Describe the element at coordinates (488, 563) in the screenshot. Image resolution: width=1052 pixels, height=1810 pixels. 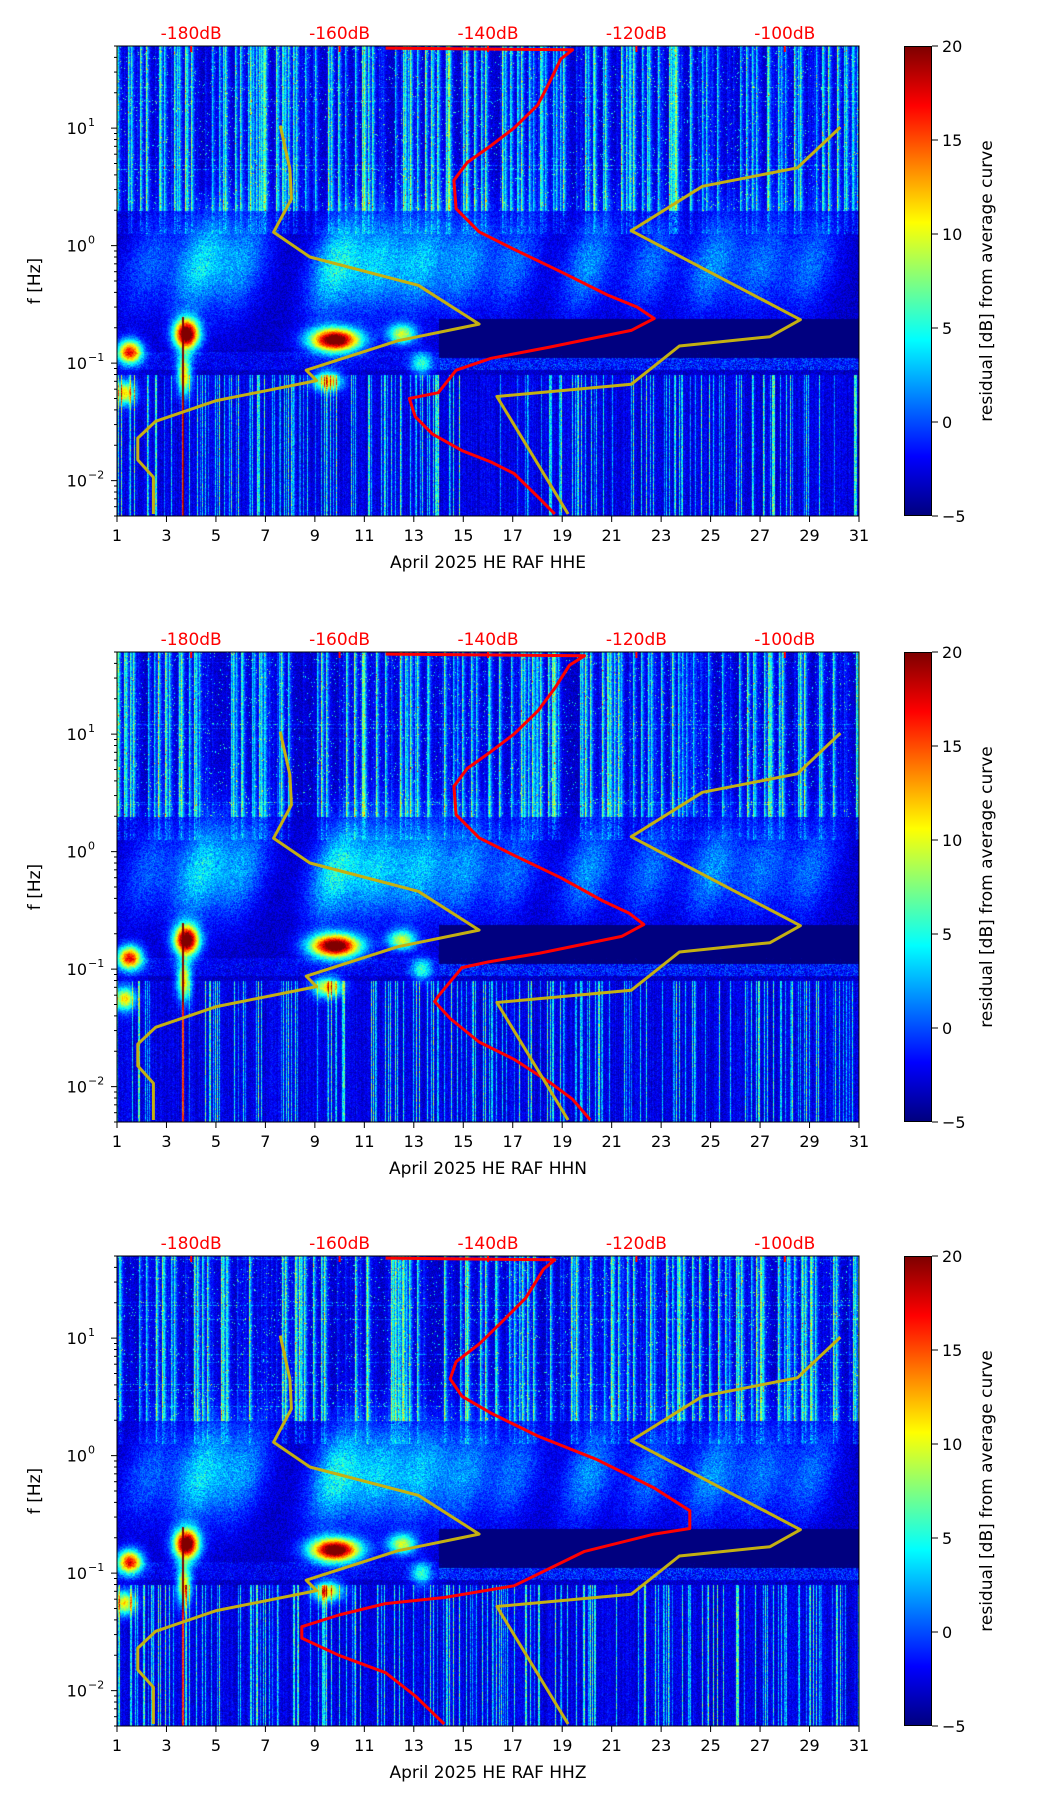
I see `x-axis-label: April 2025 HE RAF HHE` at that location.